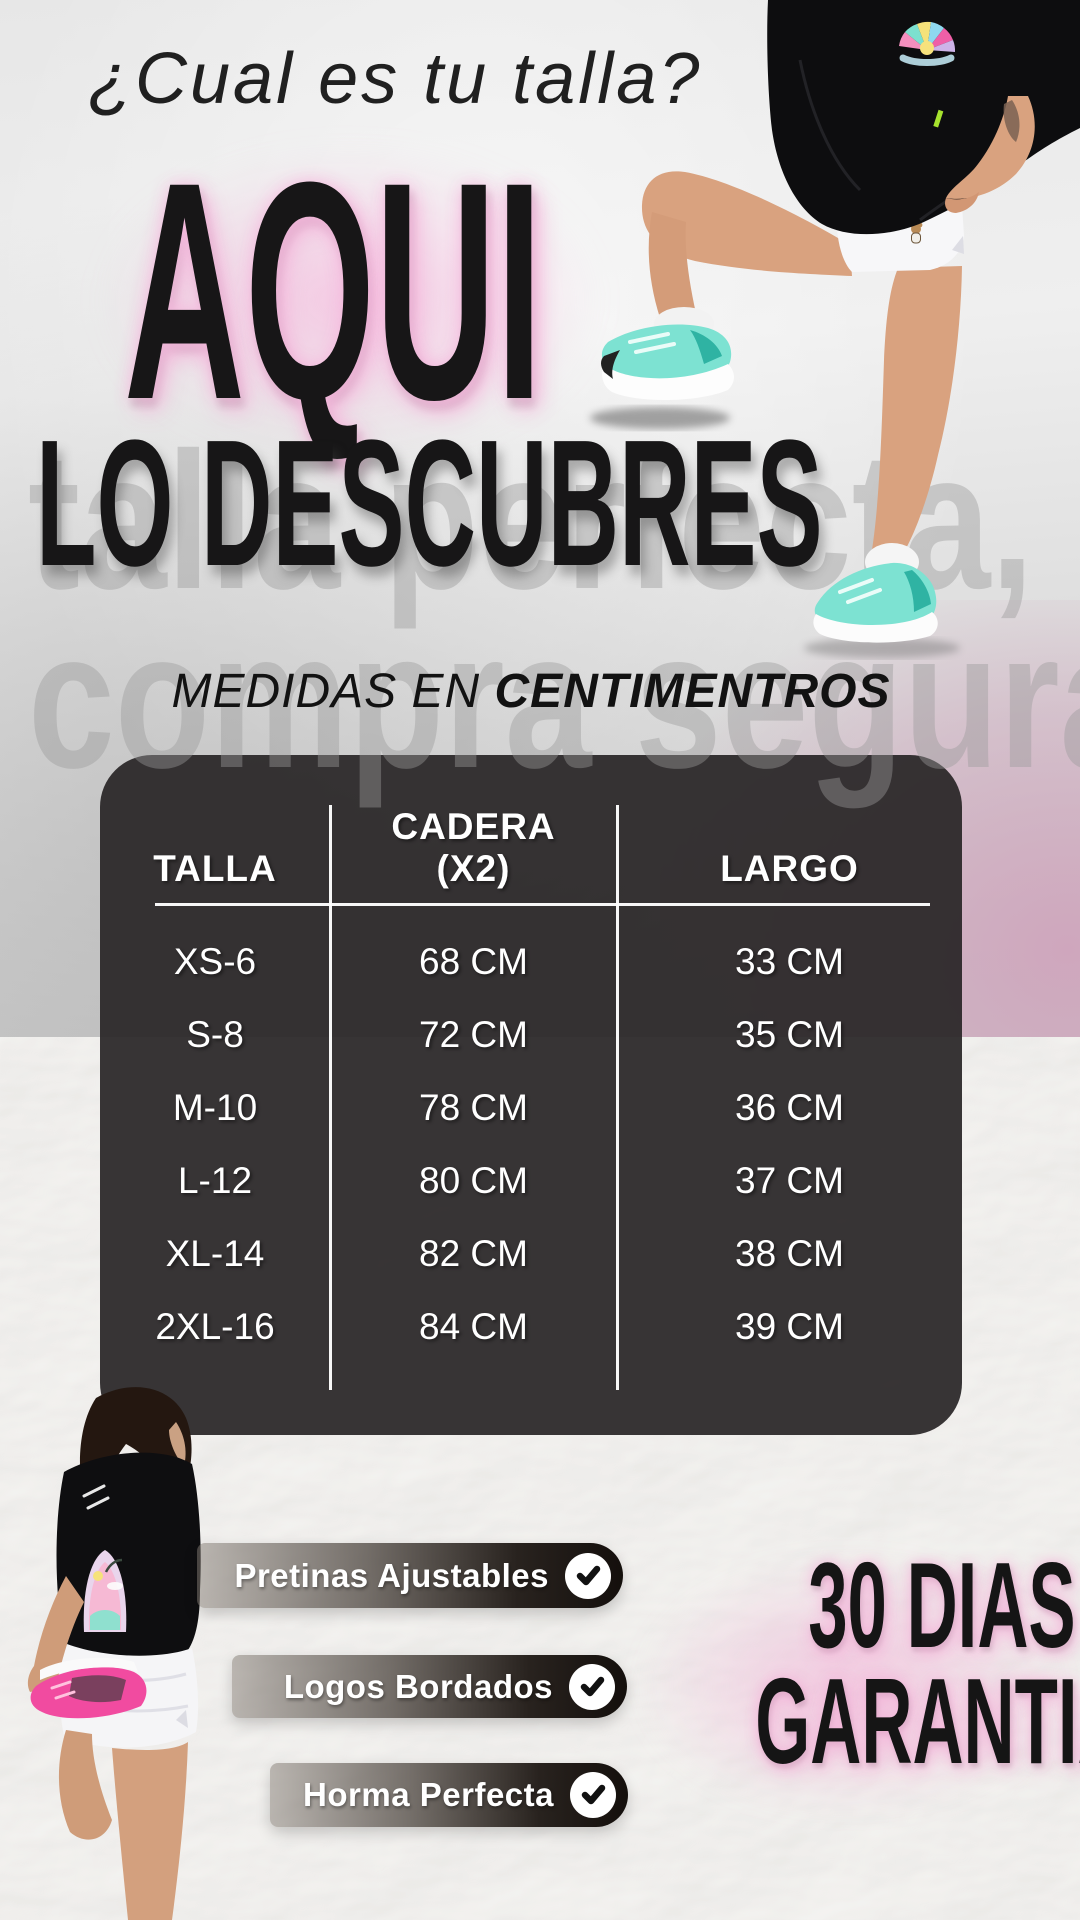 Image resolution: width=1080 pixels, height=1920 pixels. I want to click on cell-largo: 37 CM, so click(789, 1180).